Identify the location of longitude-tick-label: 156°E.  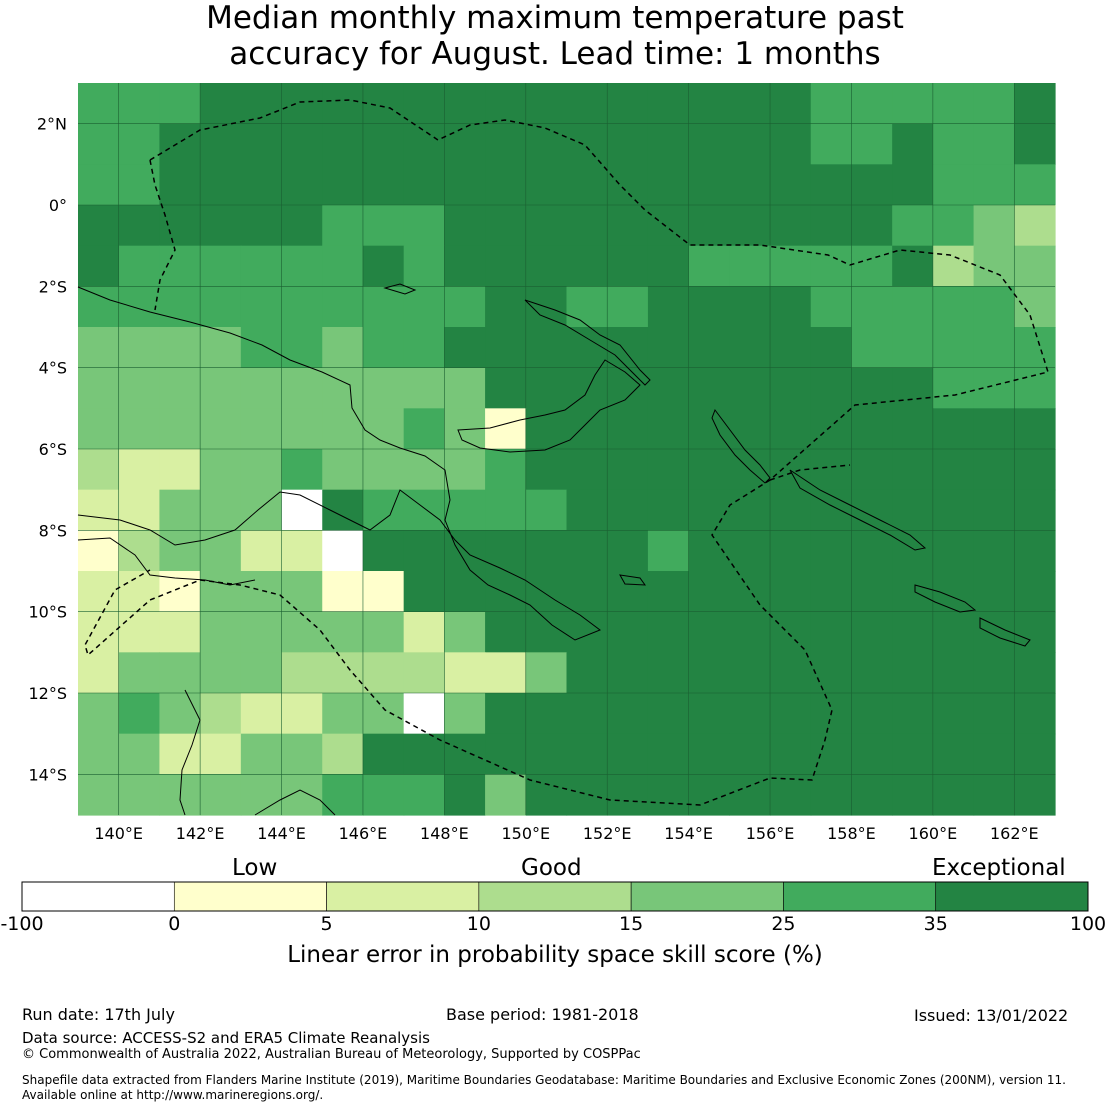
(770, 833).